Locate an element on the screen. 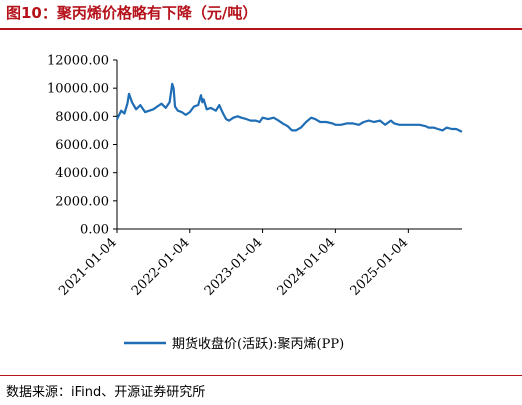  series-line is located at coordinates (289, 107).